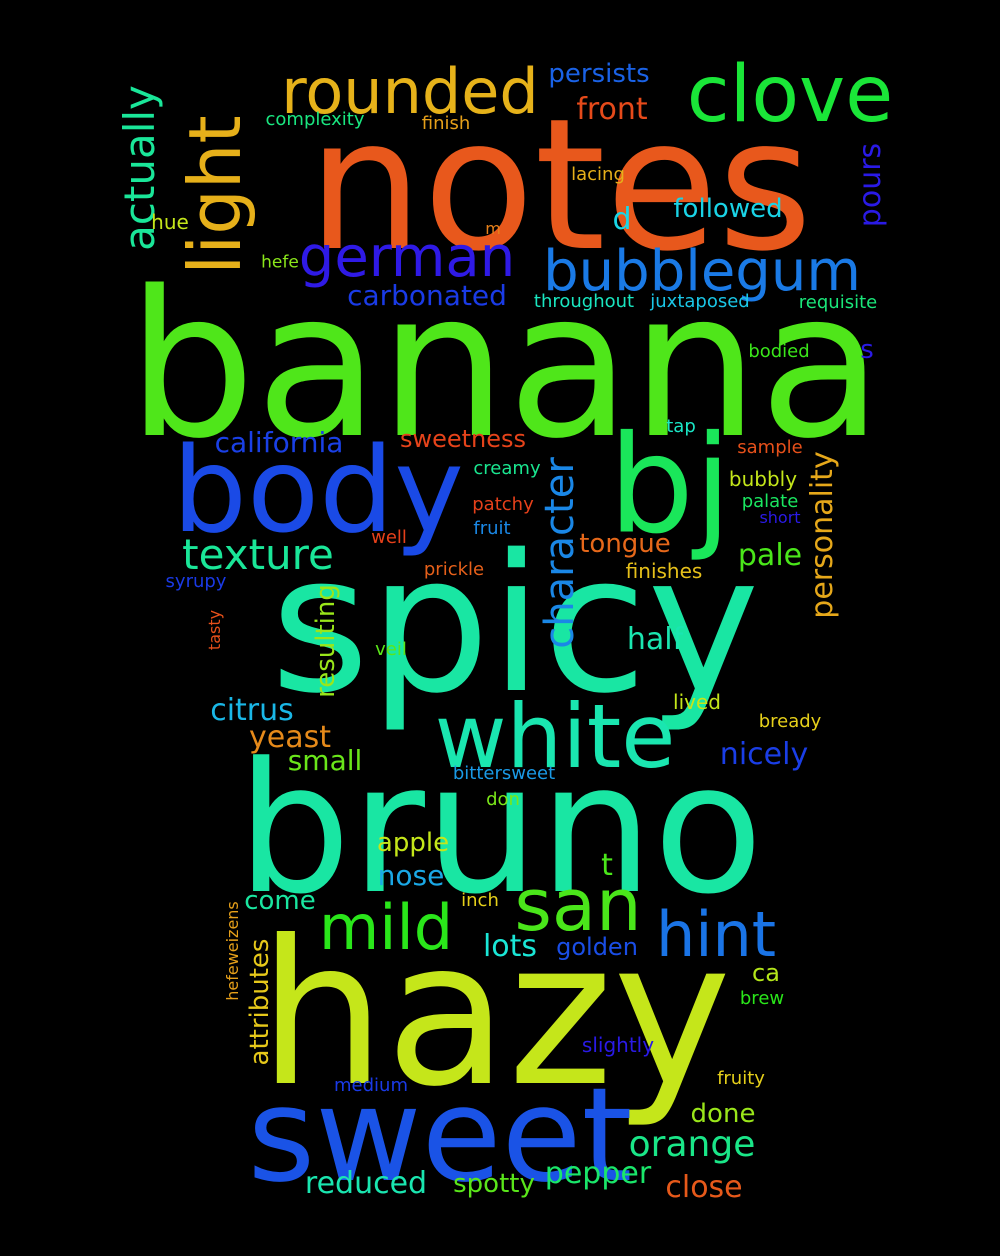  I want to click on word-veil: veil, so click(391, 649).